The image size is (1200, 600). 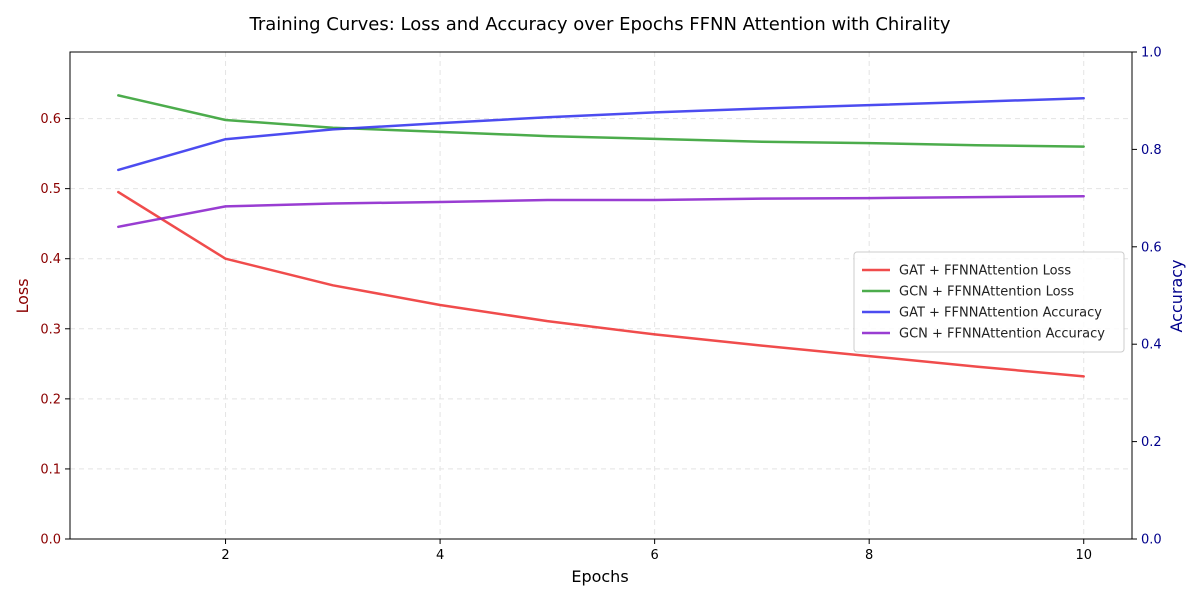 I want to click on x-axis: 2 4 6 8 10, so click(x=656, y=551).